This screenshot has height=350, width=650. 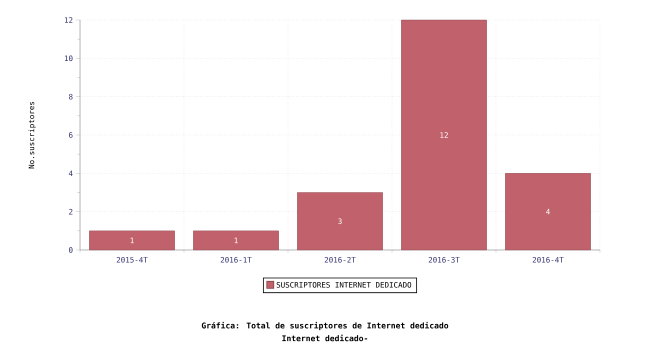 What do you see at coordinates (325, 326) in the screenshot?
I see `text: Gráfica: Total de suscriptores de Internet dedicado` at bounding box center [325, 326].